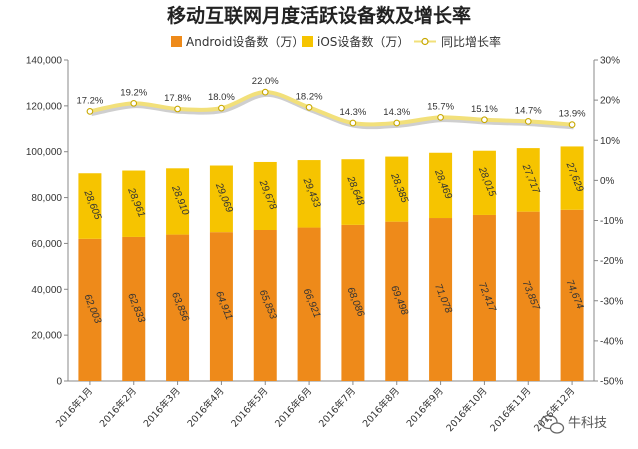 This screenshot has width=638, height=449. Describe the element at coordinates (59, 382) in the screenshot. I see `left-axis-tick-label: 0` at that location.